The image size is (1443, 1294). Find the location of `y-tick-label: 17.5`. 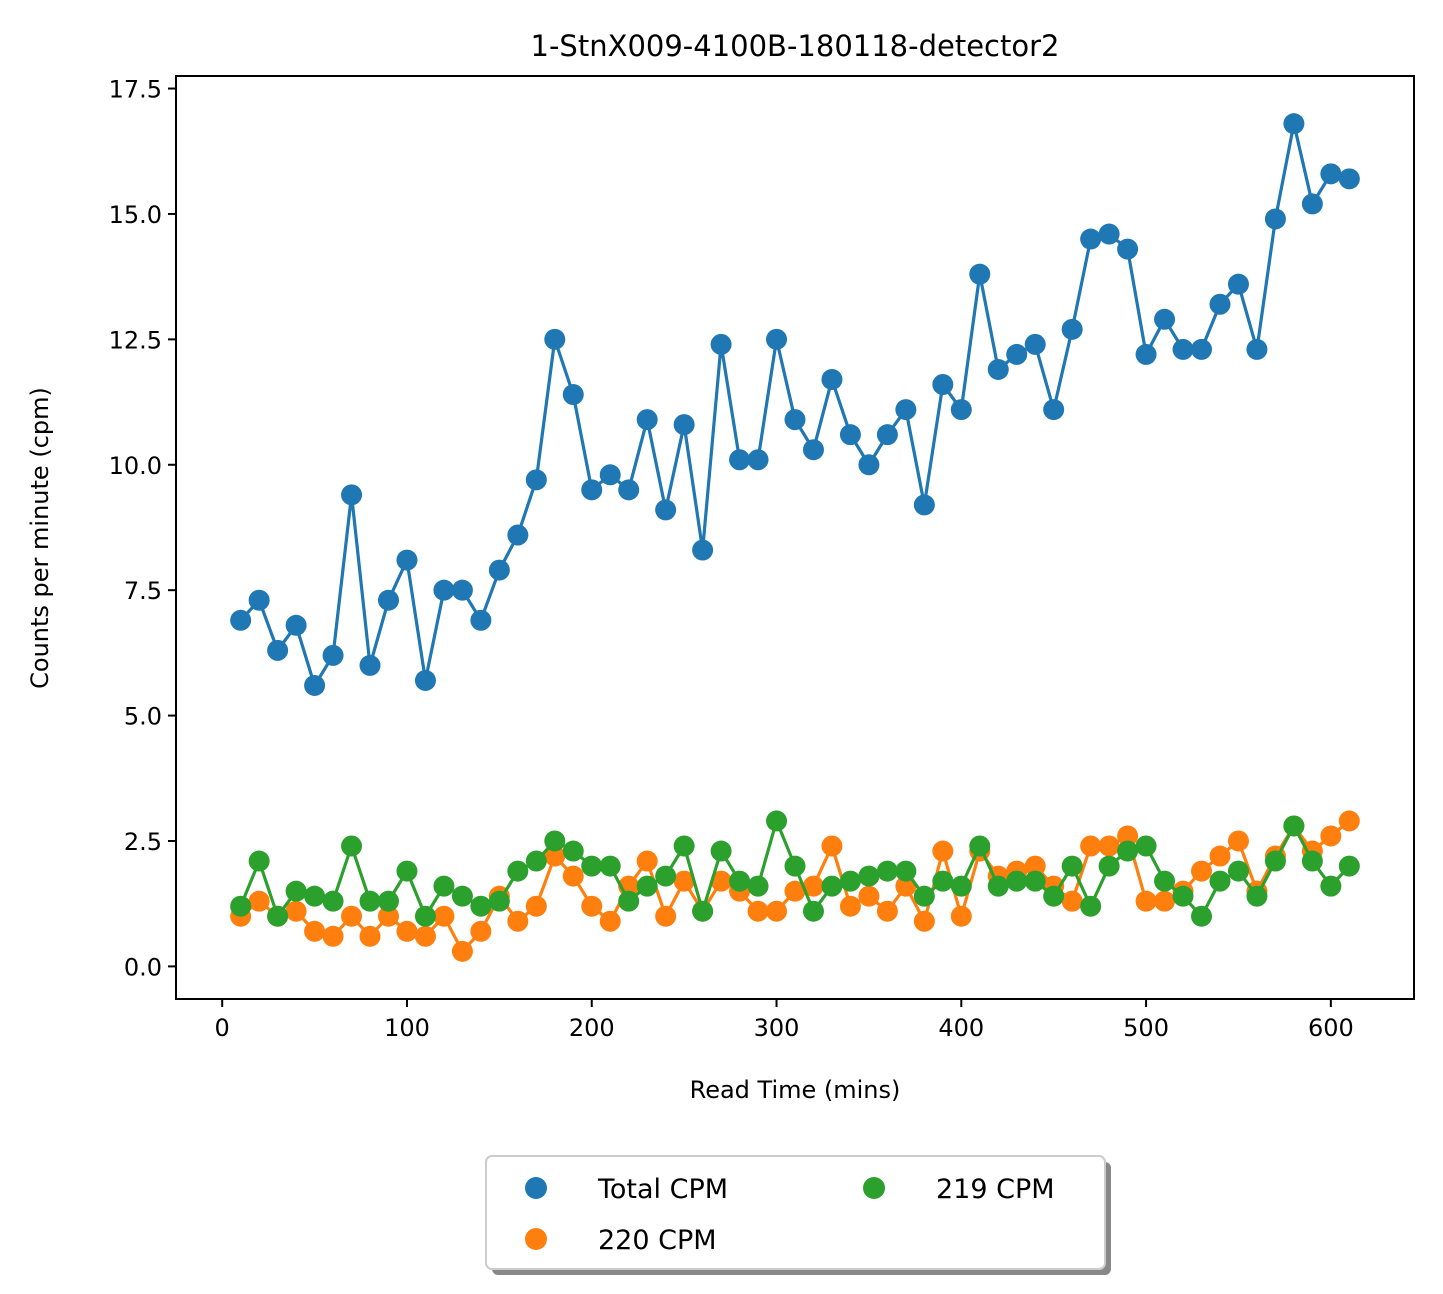

y-tick-label: 17.5 is located at coordinates (135, 90).